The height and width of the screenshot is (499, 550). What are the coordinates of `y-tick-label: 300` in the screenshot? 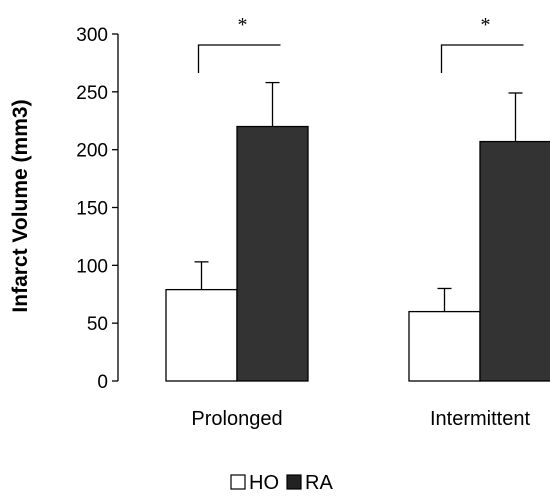 It's located at (92, 35).